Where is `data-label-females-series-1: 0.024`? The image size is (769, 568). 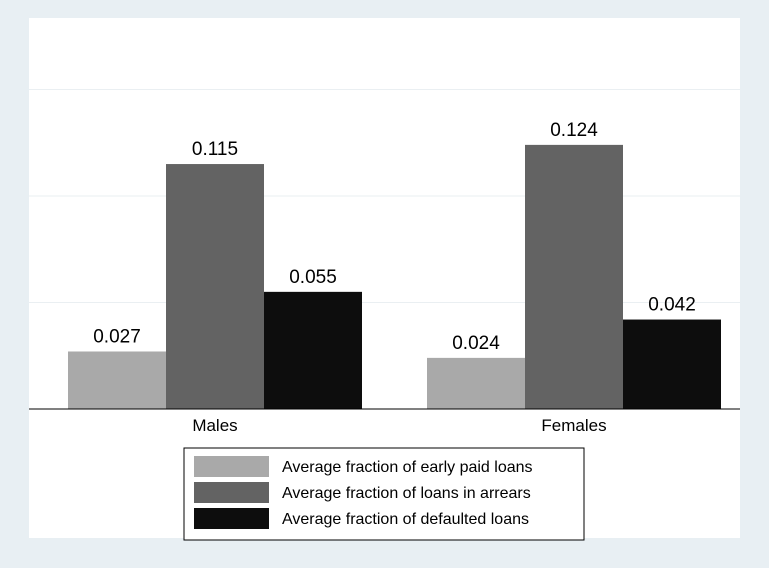 data-label-females-series-1: 0.024 is located at coordinates (476, 343).